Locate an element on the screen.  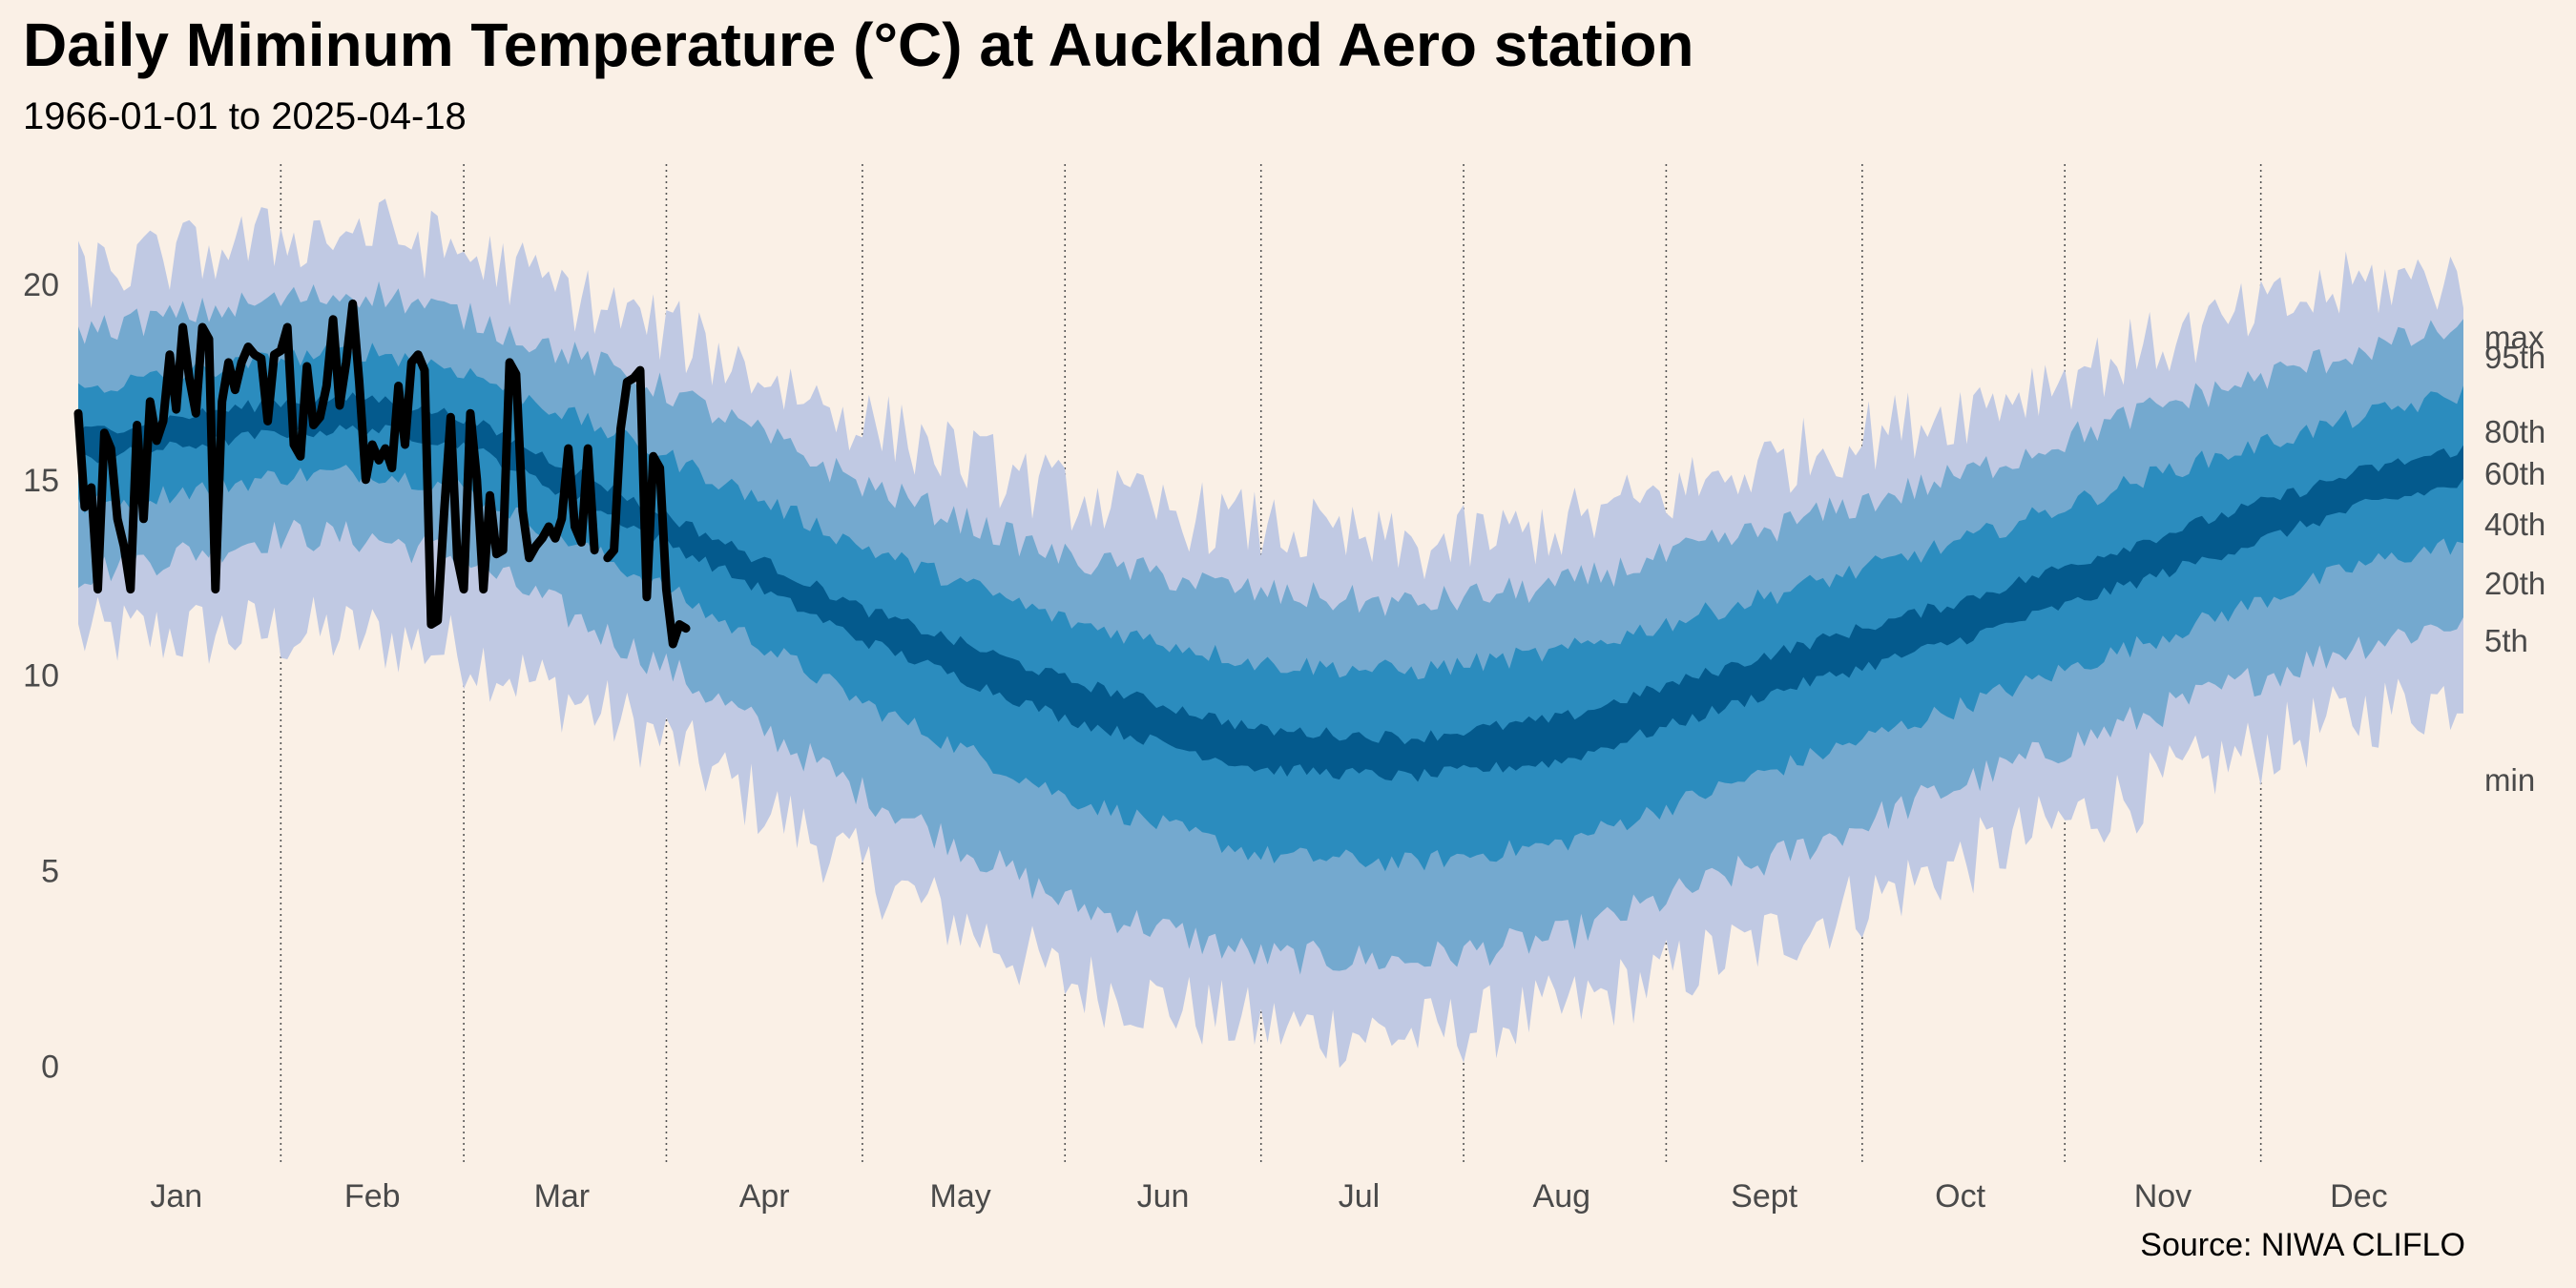
band-label: 80th is located at coordinates (2514, 431).